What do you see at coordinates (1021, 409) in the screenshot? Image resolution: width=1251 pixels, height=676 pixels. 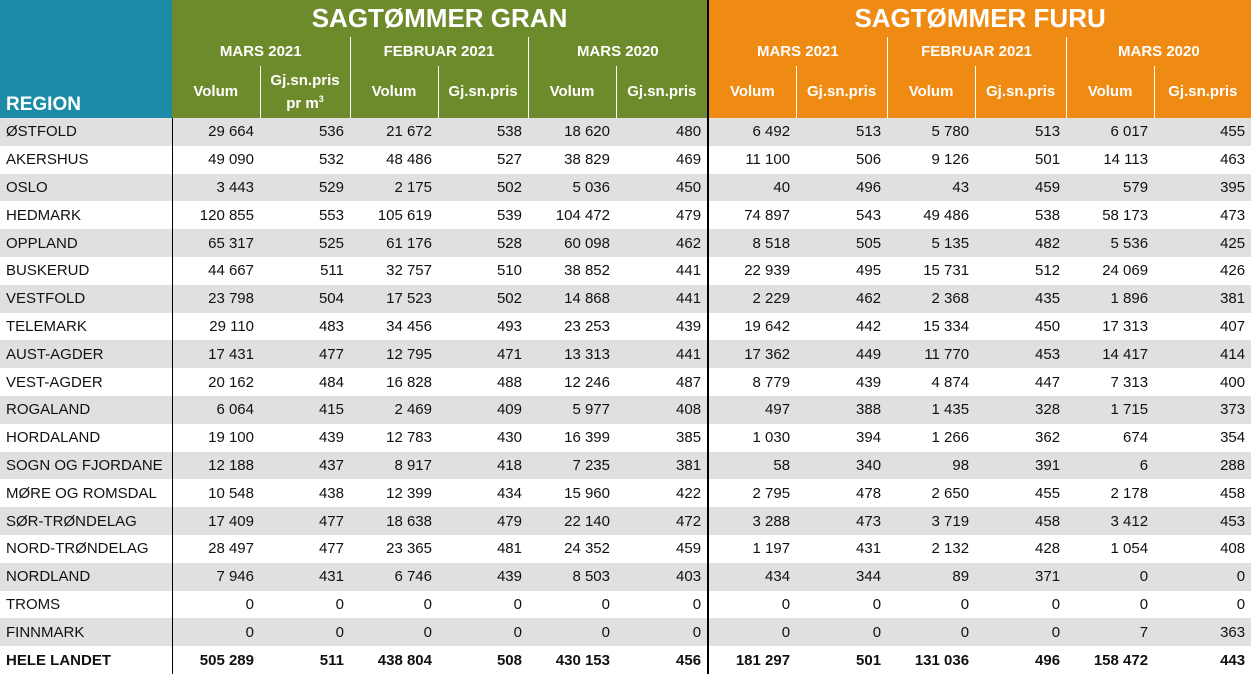 I see `furu-pris-cell: 328` at bounding box center [1021, 409].